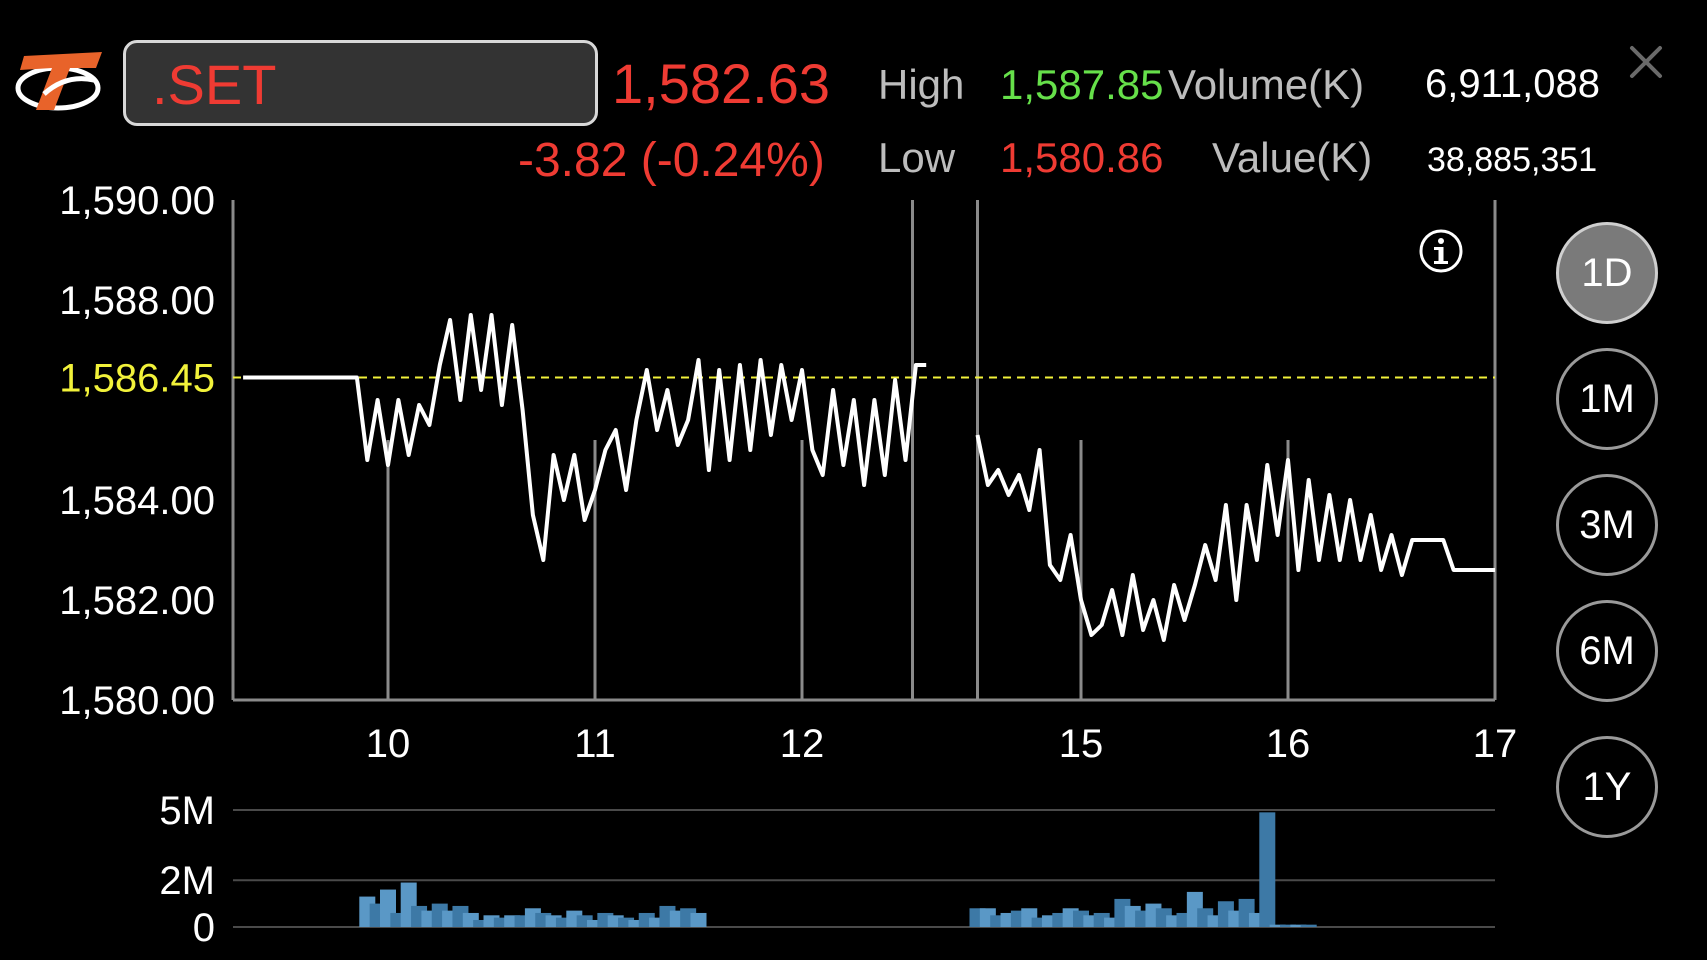 The width and height of the screenshot is (1707, 960). What do you see at coordinates (1607, 651) in the screenshot?
I see `period-6m-button: 6M` at bounding box center [1607, 651].